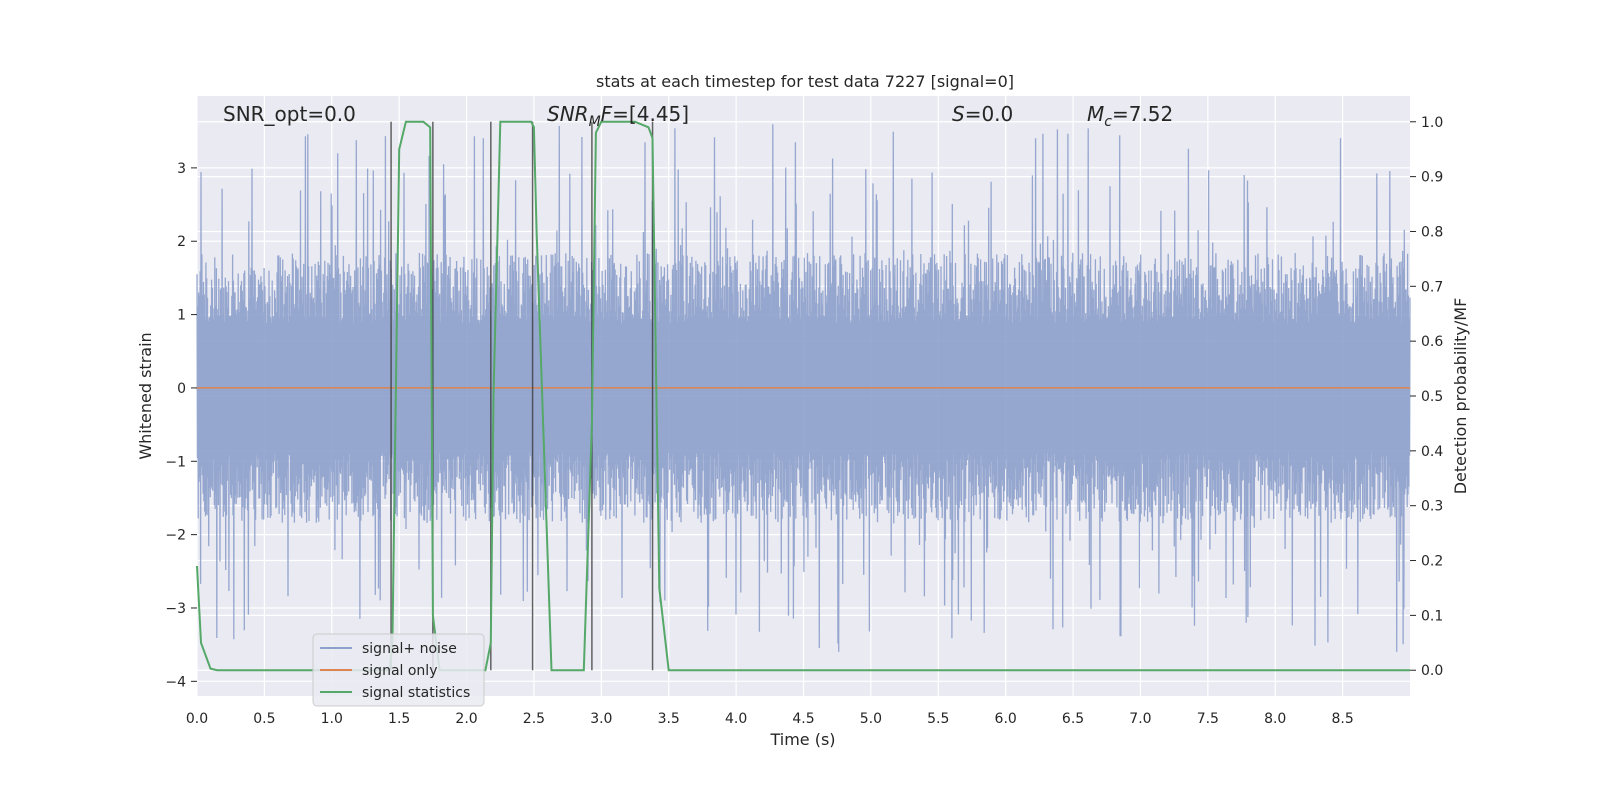 This screenshot has width=1600, height=800. Describe the element at coordinates (1073, 719) in the screenshot. I see `x-tick-label: 6.5` at that location.